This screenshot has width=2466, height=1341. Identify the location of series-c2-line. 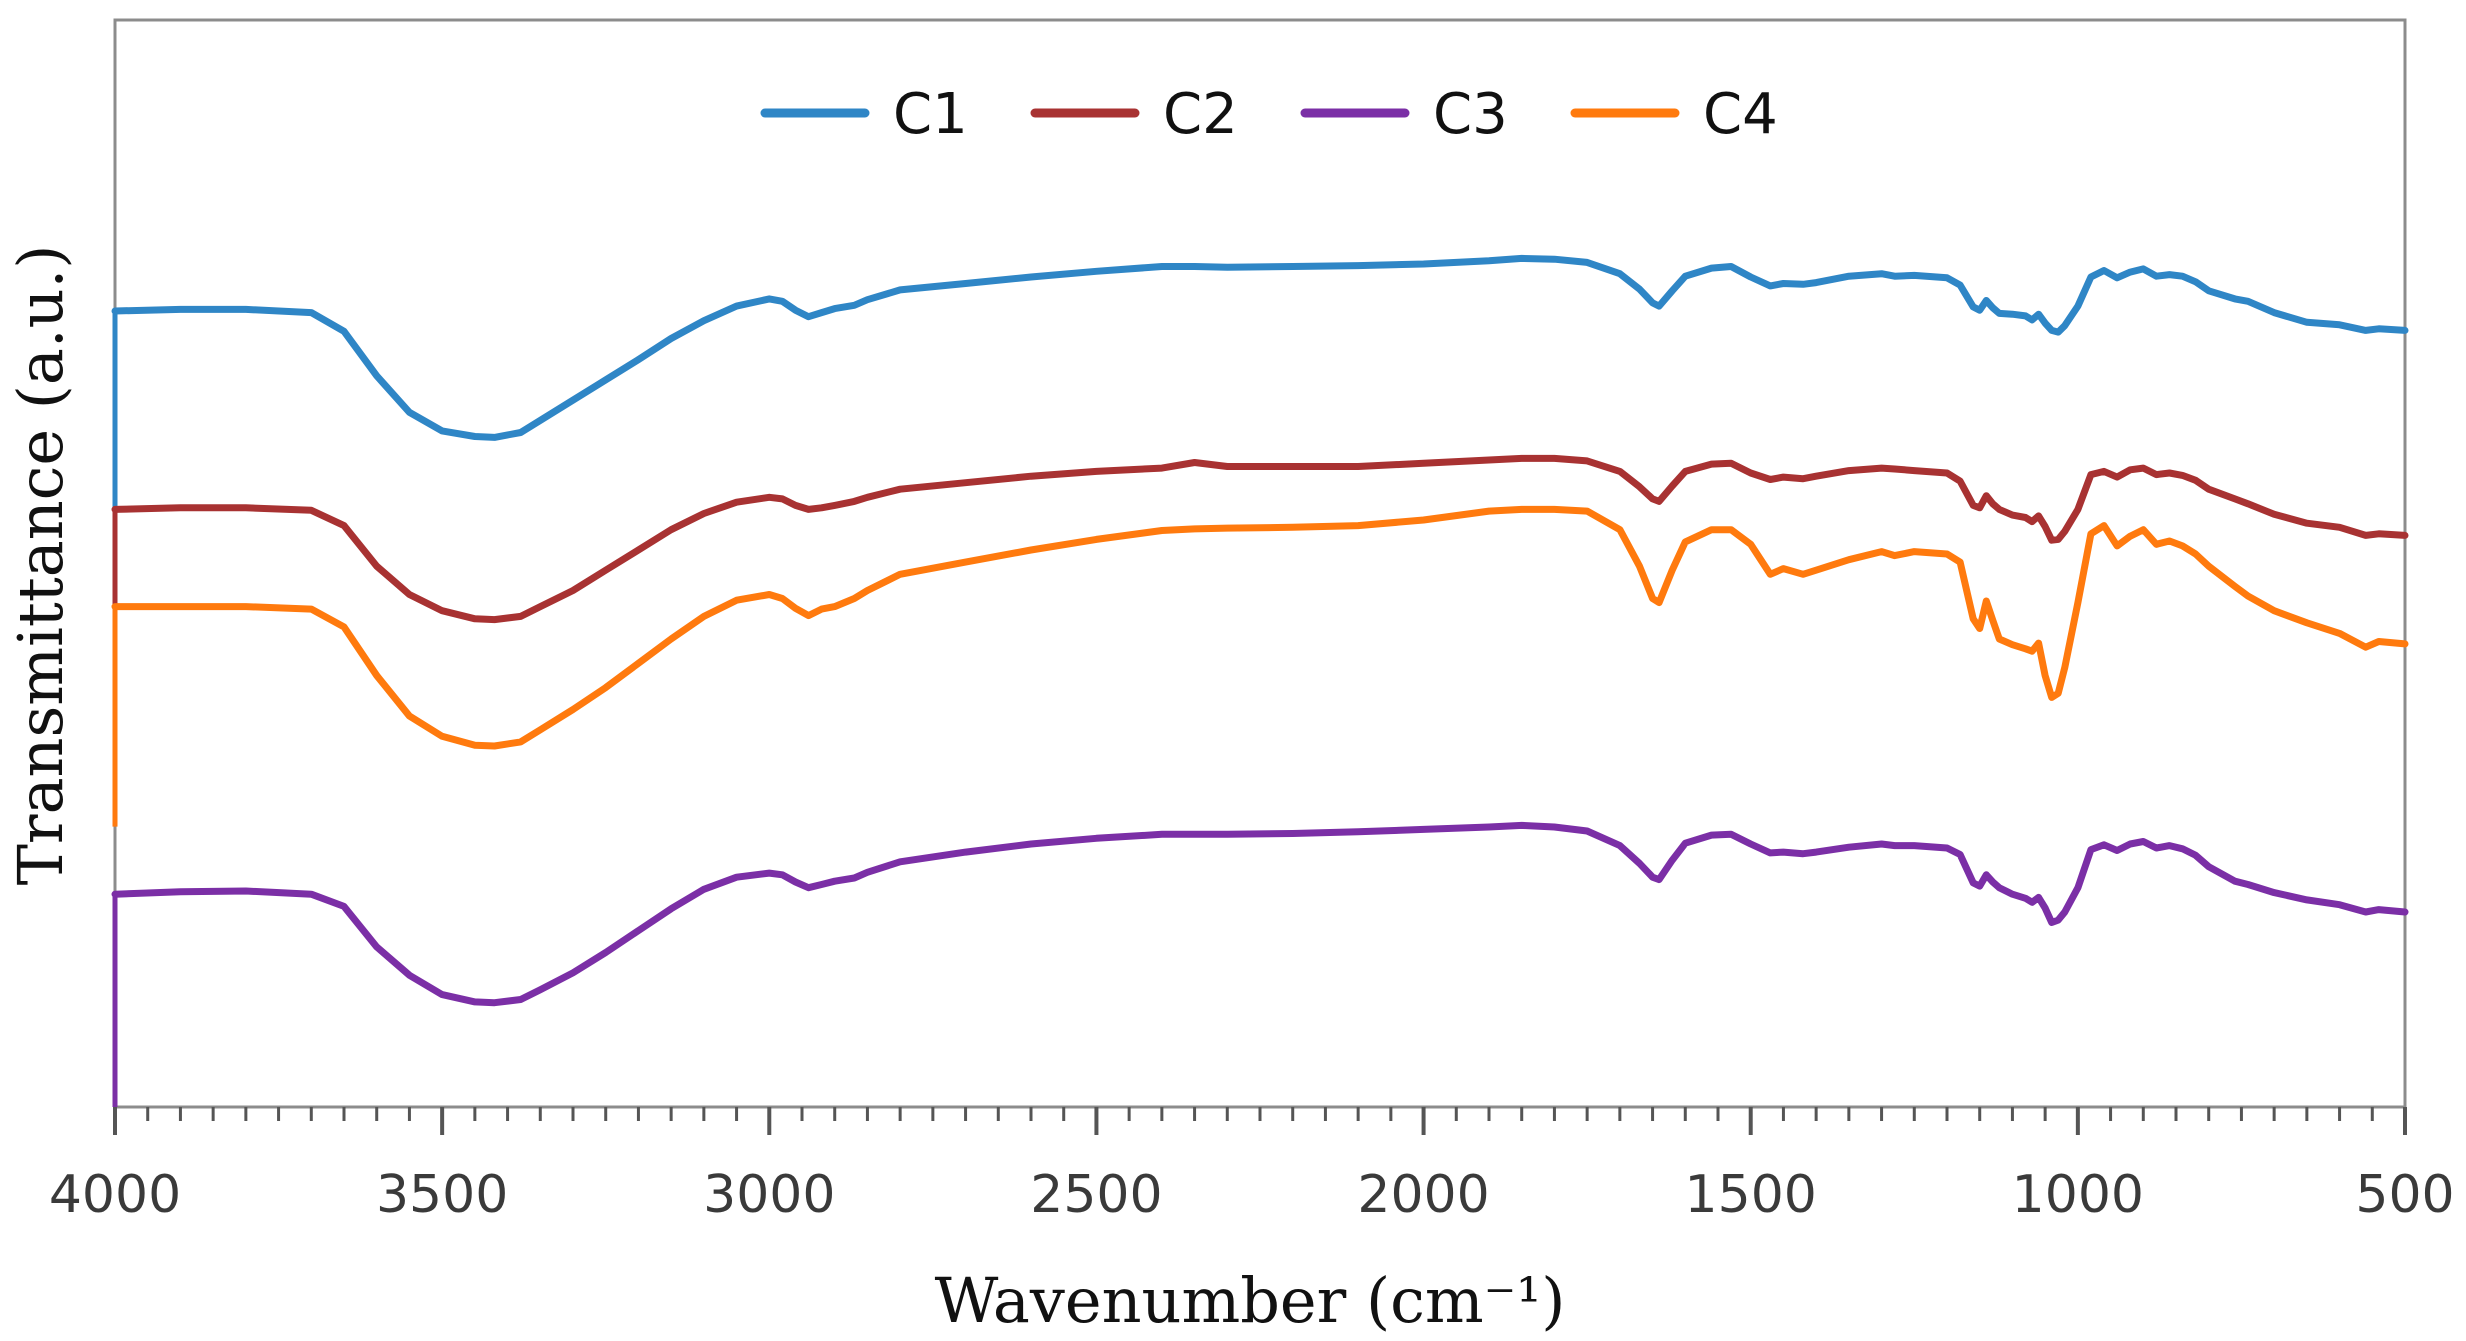
(1260, 539).